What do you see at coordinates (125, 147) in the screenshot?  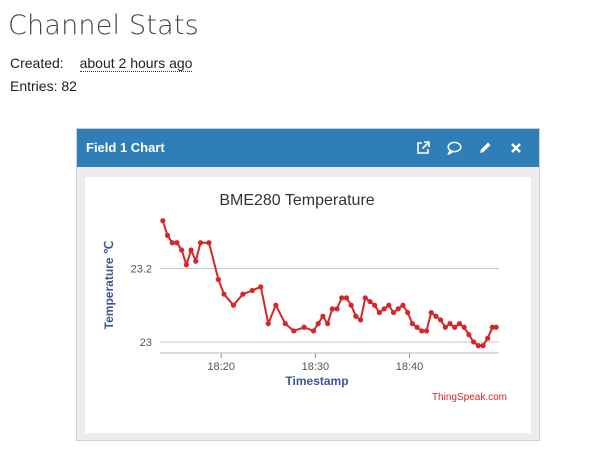 I see `widget-title: Field 1 Chart` at bounding box center [125, 147].